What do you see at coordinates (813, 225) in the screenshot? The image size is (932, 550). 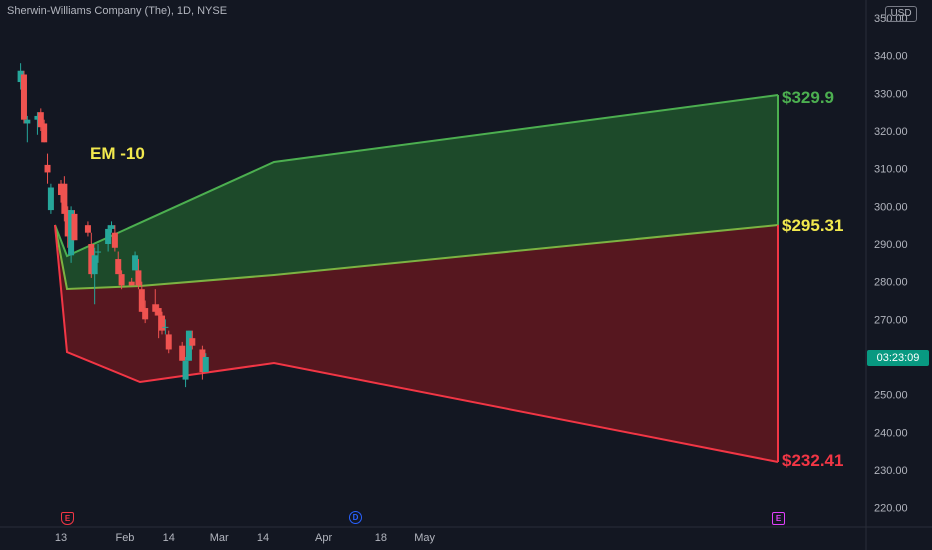 I see `mid-level-label: $295.31` at bounding box center [813, 225].